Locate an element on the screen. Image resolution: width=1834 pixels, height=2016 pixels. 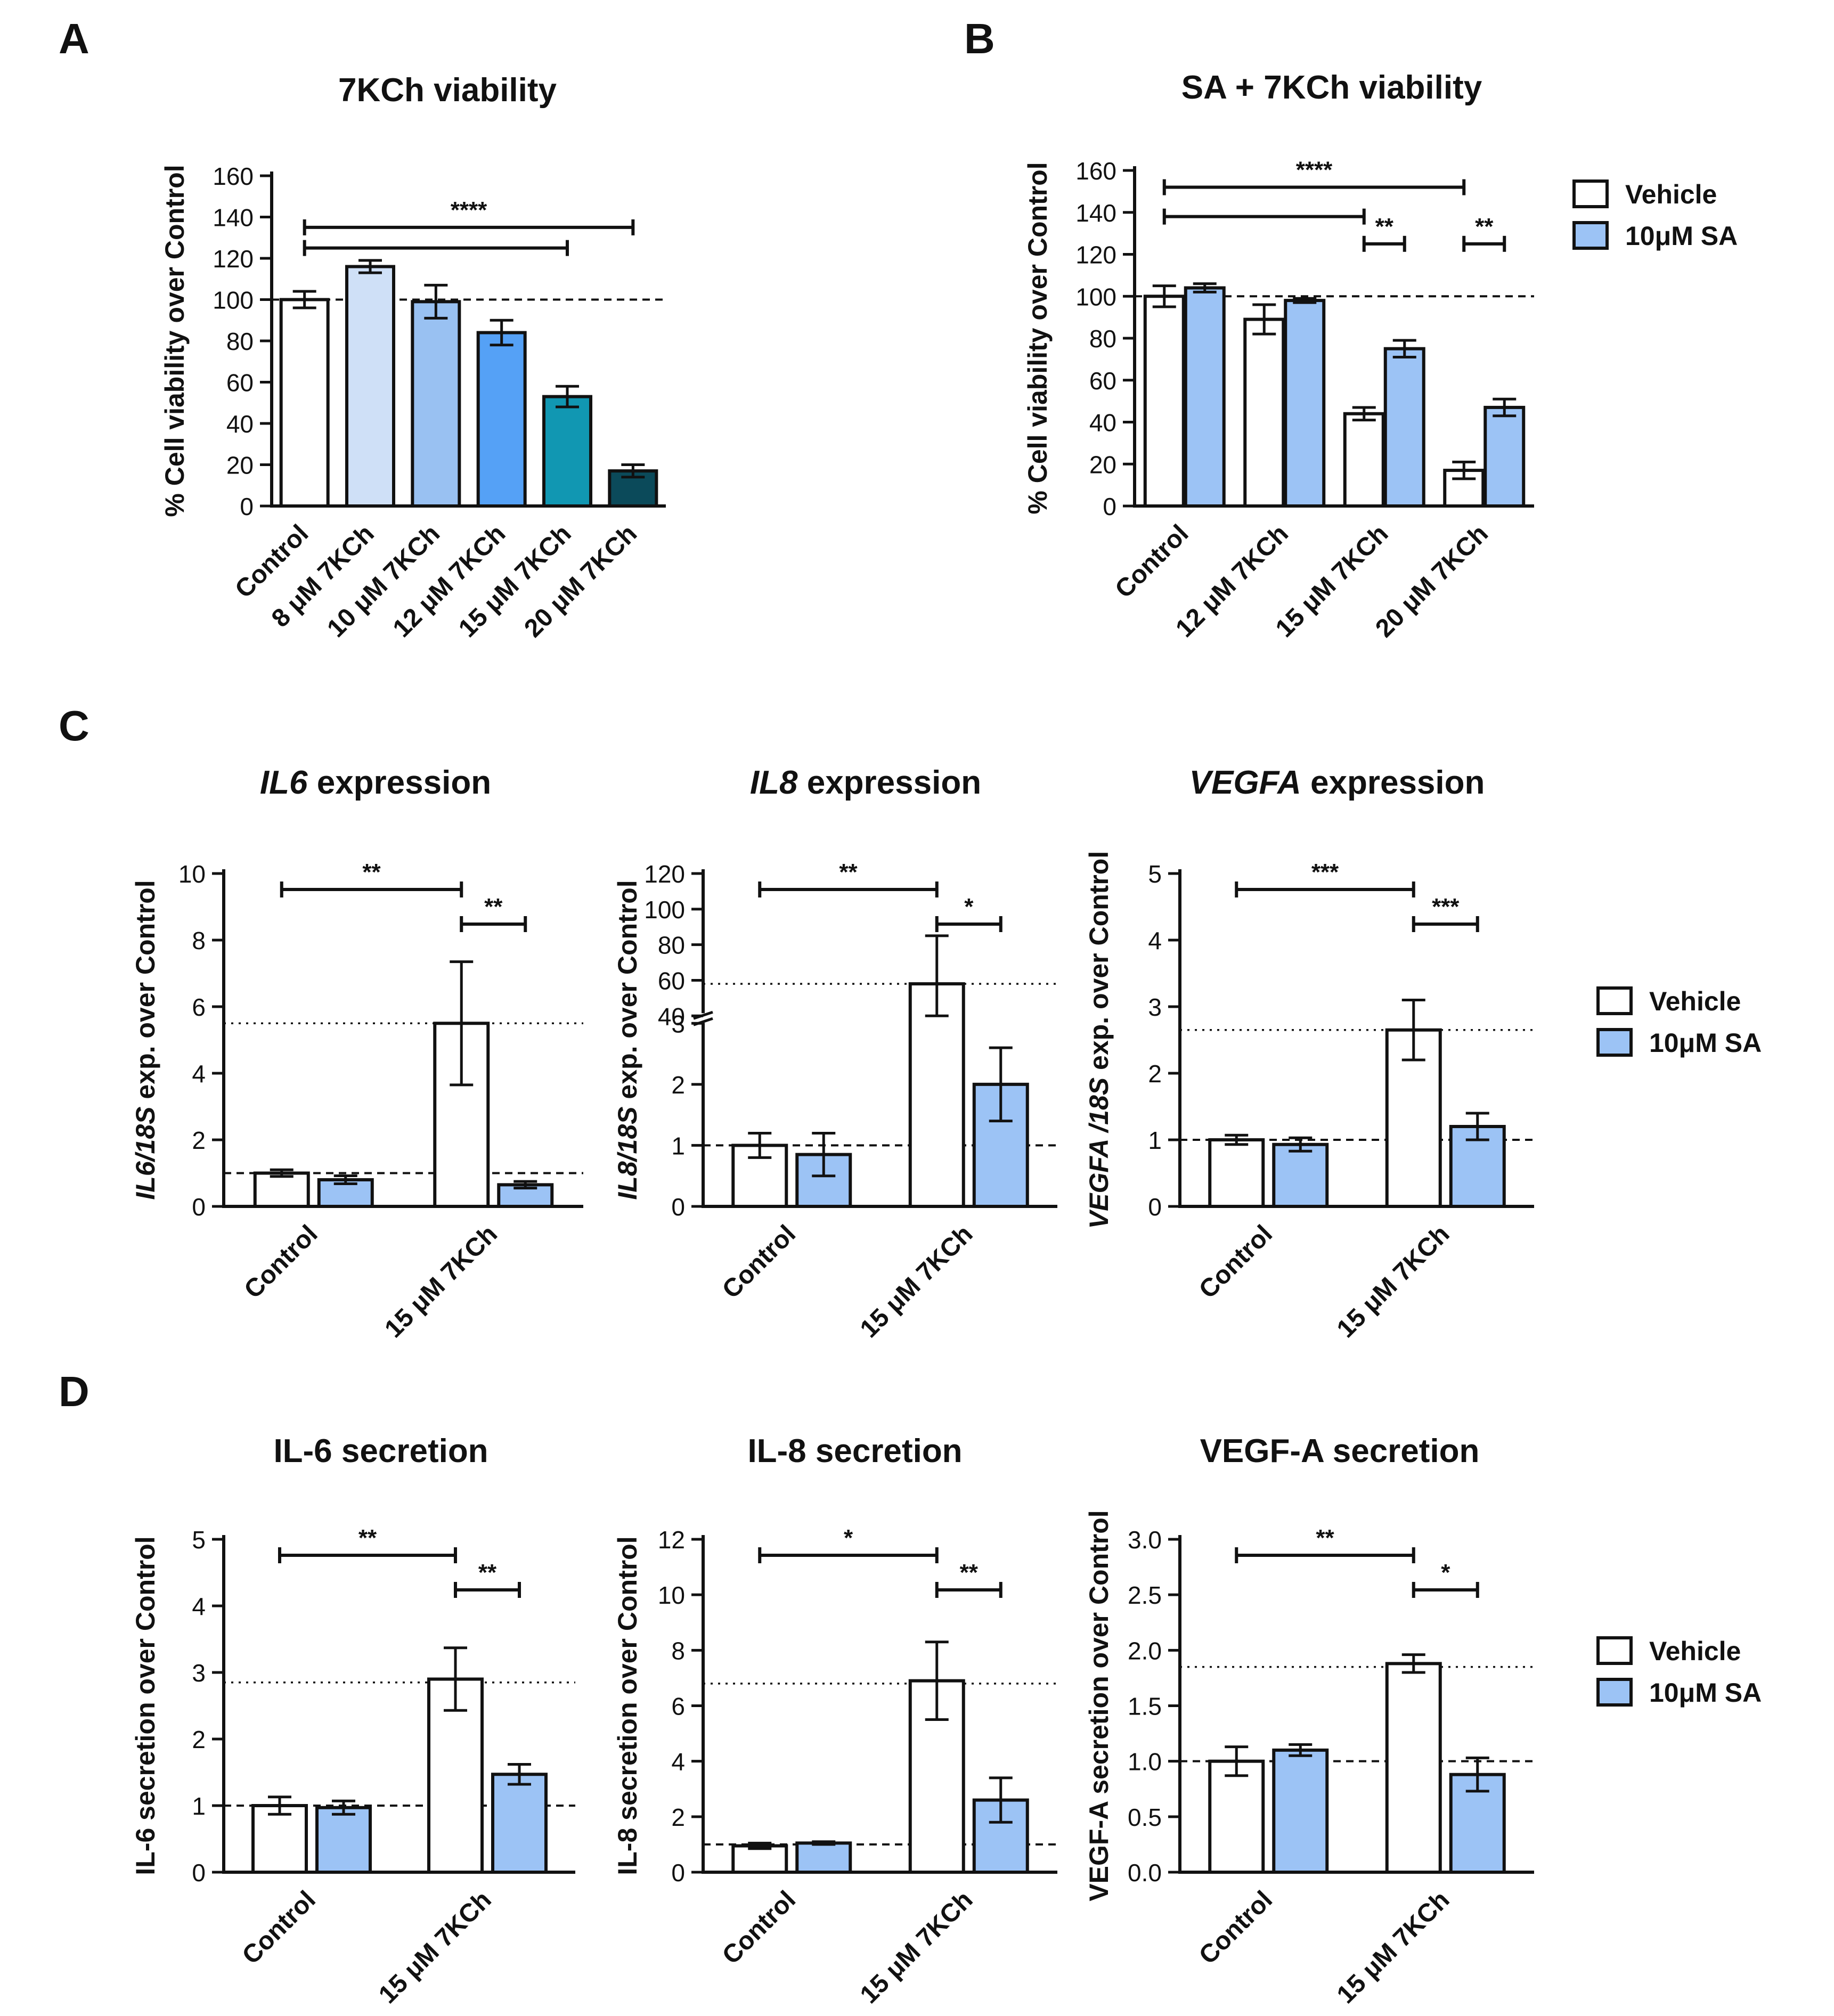
legend-swatch-vehicle is located at coordinates (1614, 1650).